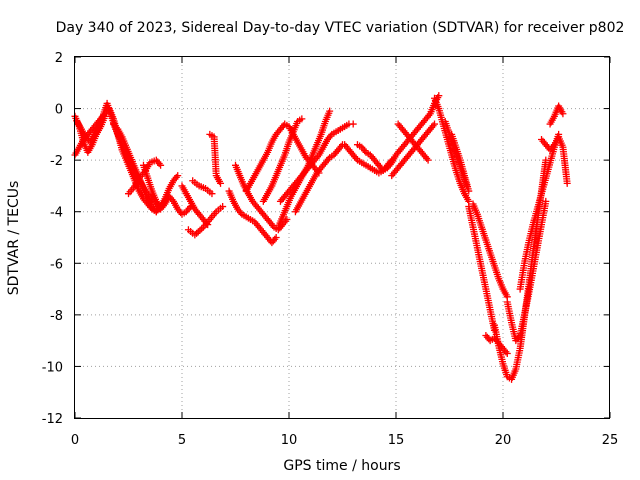  Describe the element at coordinates (90, 134) in the screenshot. I see `series-sat-c` at that location.